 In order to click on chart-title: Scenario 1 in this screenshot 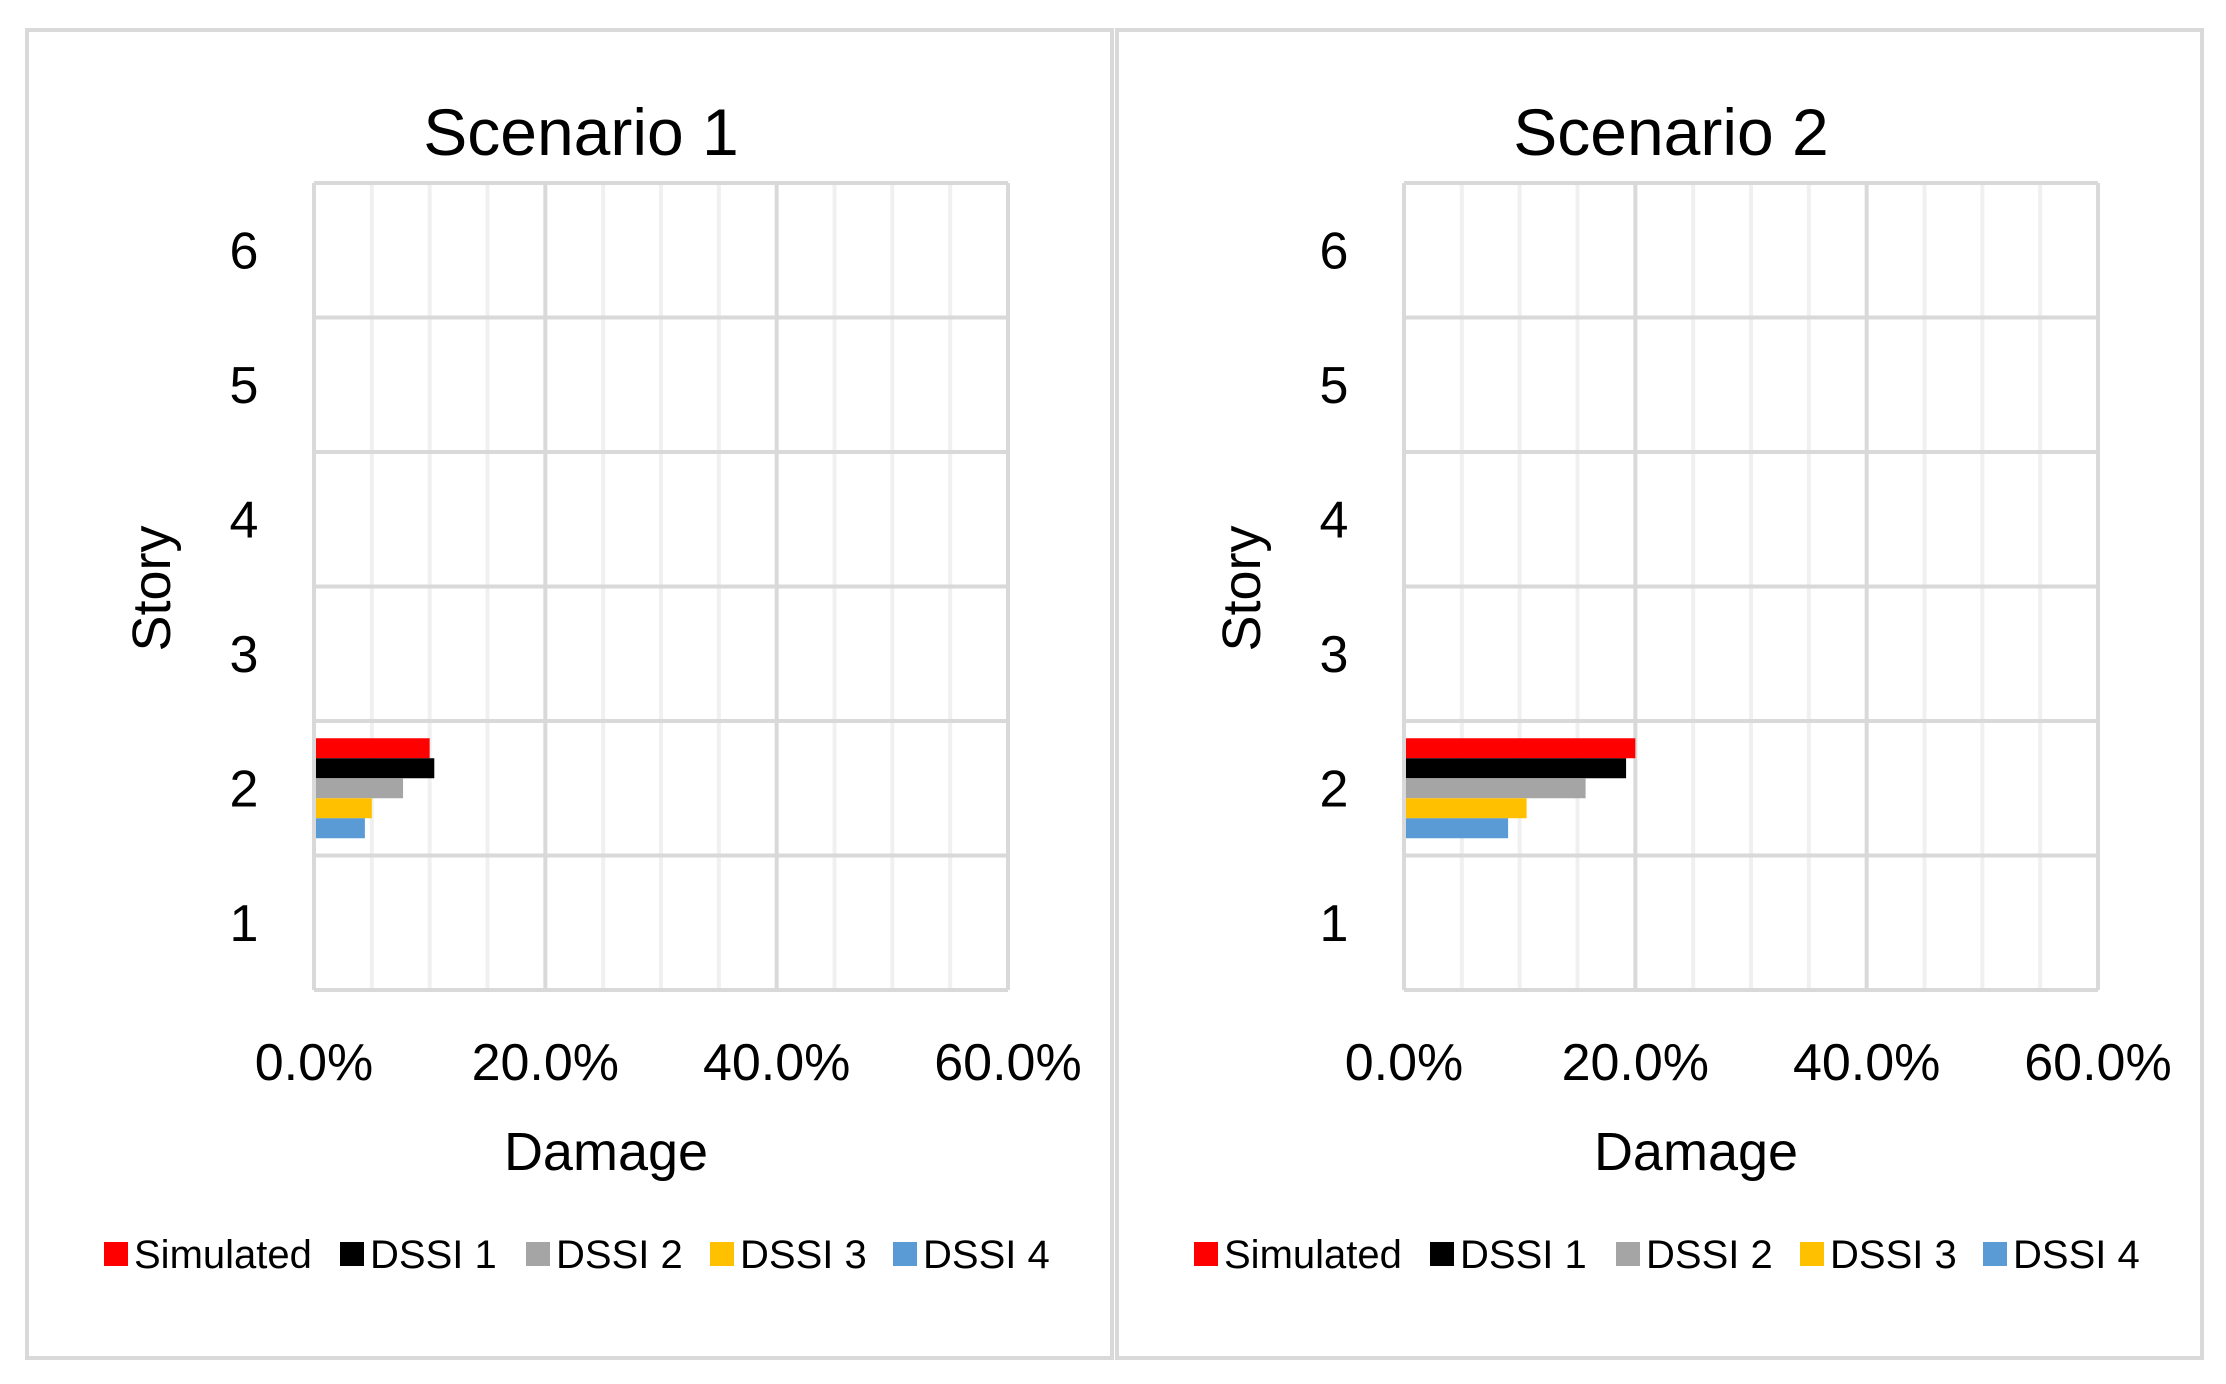, I will do `click(581, 132)`.